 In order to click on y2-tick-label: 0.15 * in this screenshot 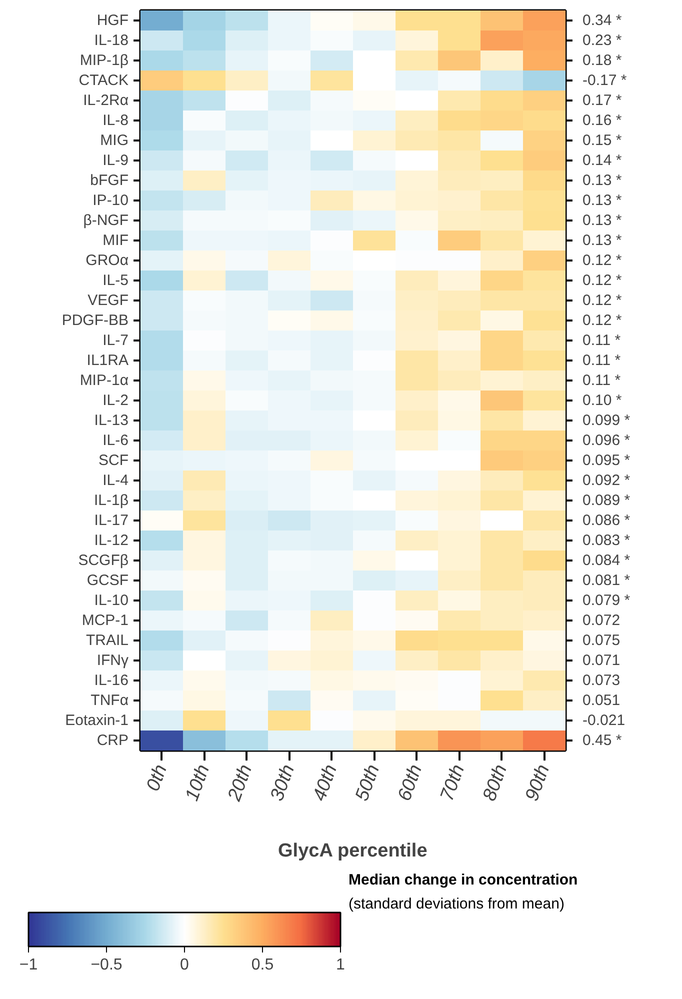, I will do `click(602, 140)`.